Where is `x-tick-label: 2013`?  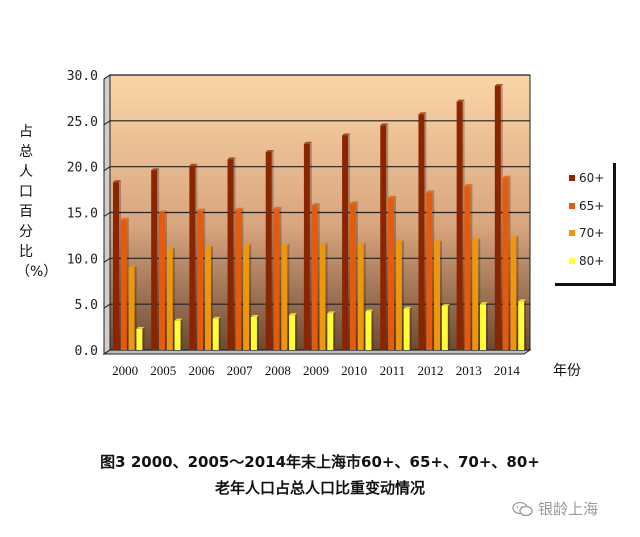 x-tick-label: 2013 is located at coordinates (469, 370).